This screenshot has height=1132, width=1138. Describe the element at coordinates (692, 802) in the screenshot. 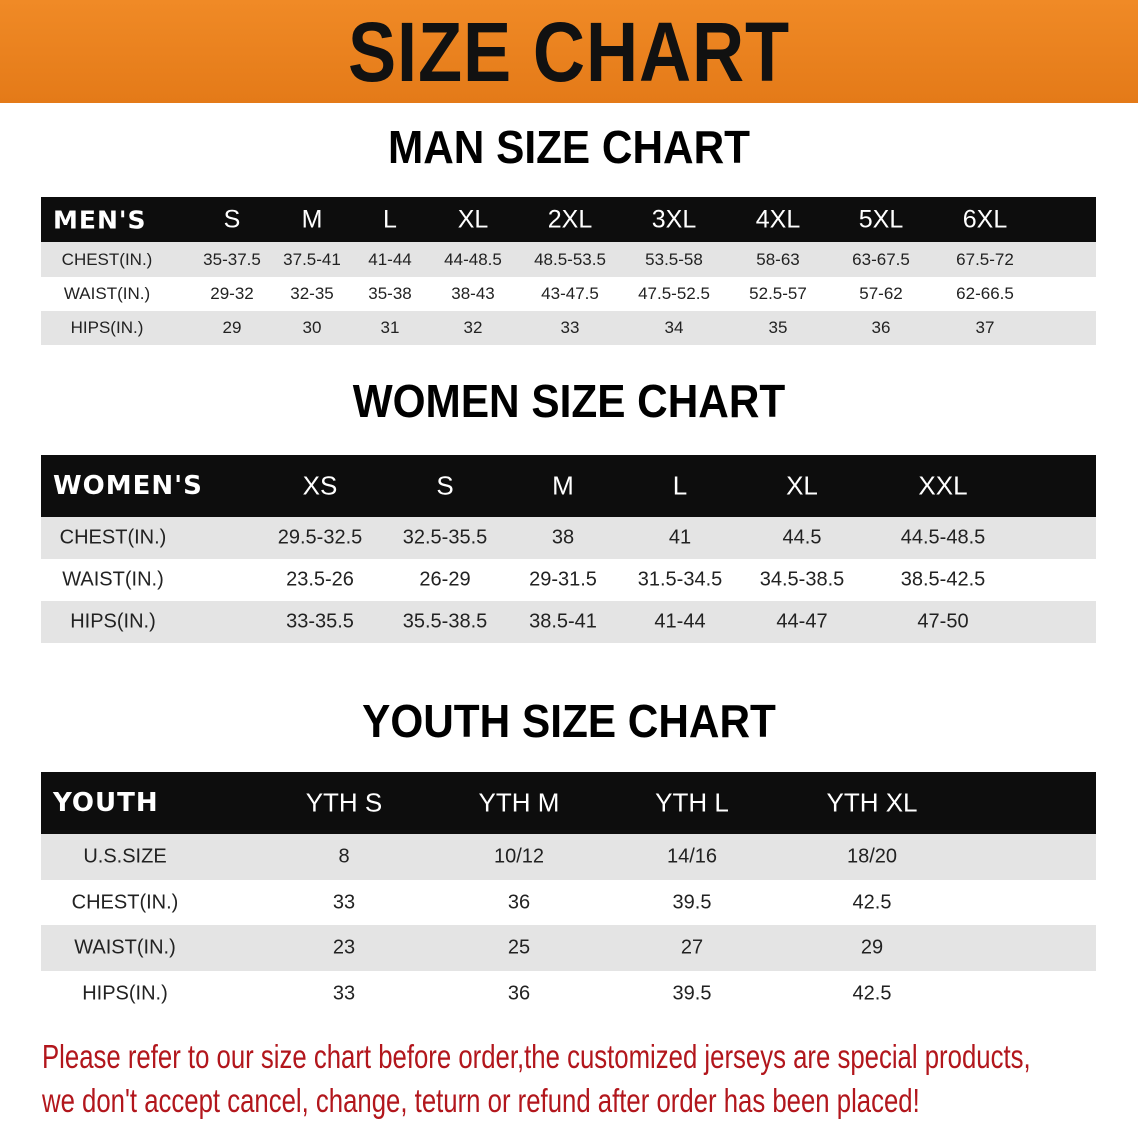

I see `size-header-cell: YTH L` at that location.